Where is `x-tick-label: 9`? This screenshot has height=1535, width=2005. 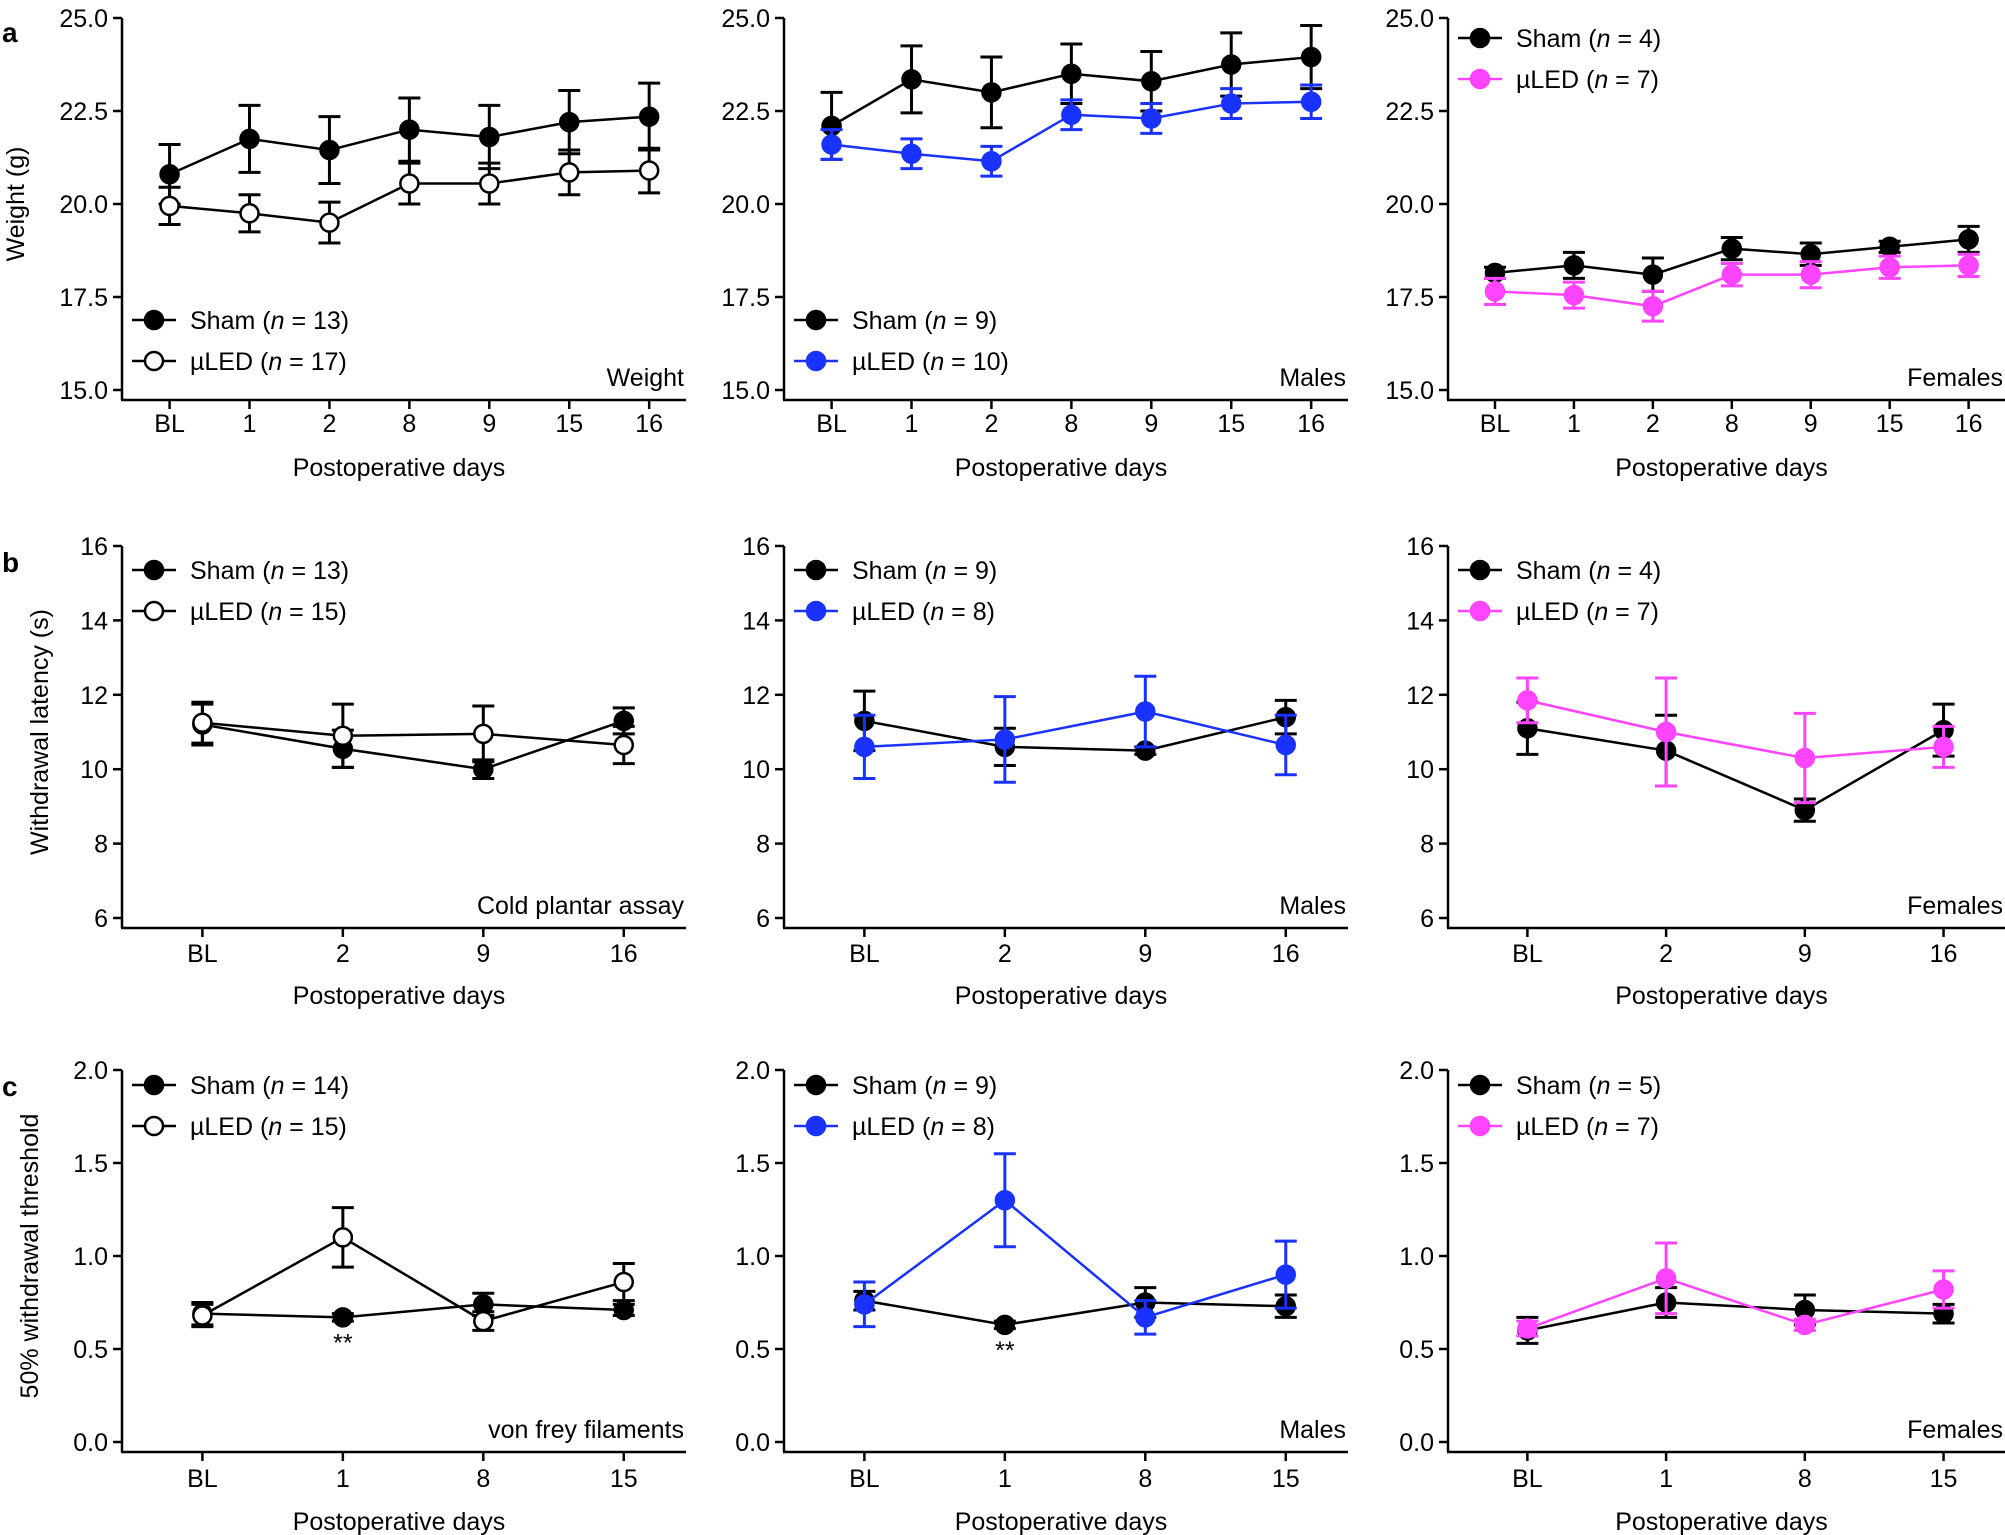
x-tick-label: 9 is located at coordinates (1805, 954).